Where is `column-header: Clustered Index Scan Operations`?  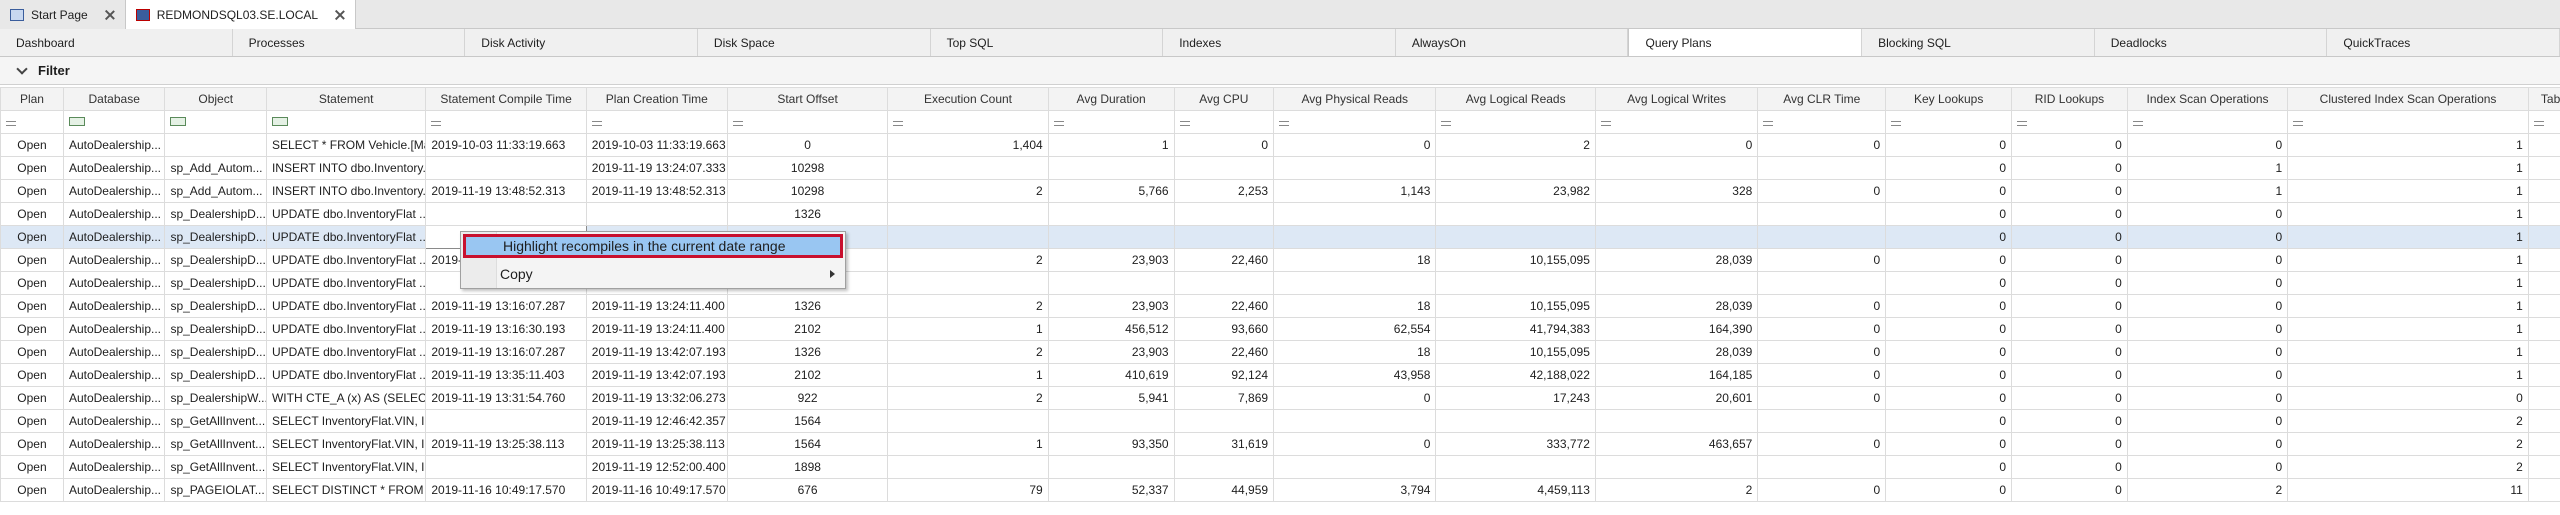 column-header: Clustered Index Scan Operations is located at coordinates (2408, 99).